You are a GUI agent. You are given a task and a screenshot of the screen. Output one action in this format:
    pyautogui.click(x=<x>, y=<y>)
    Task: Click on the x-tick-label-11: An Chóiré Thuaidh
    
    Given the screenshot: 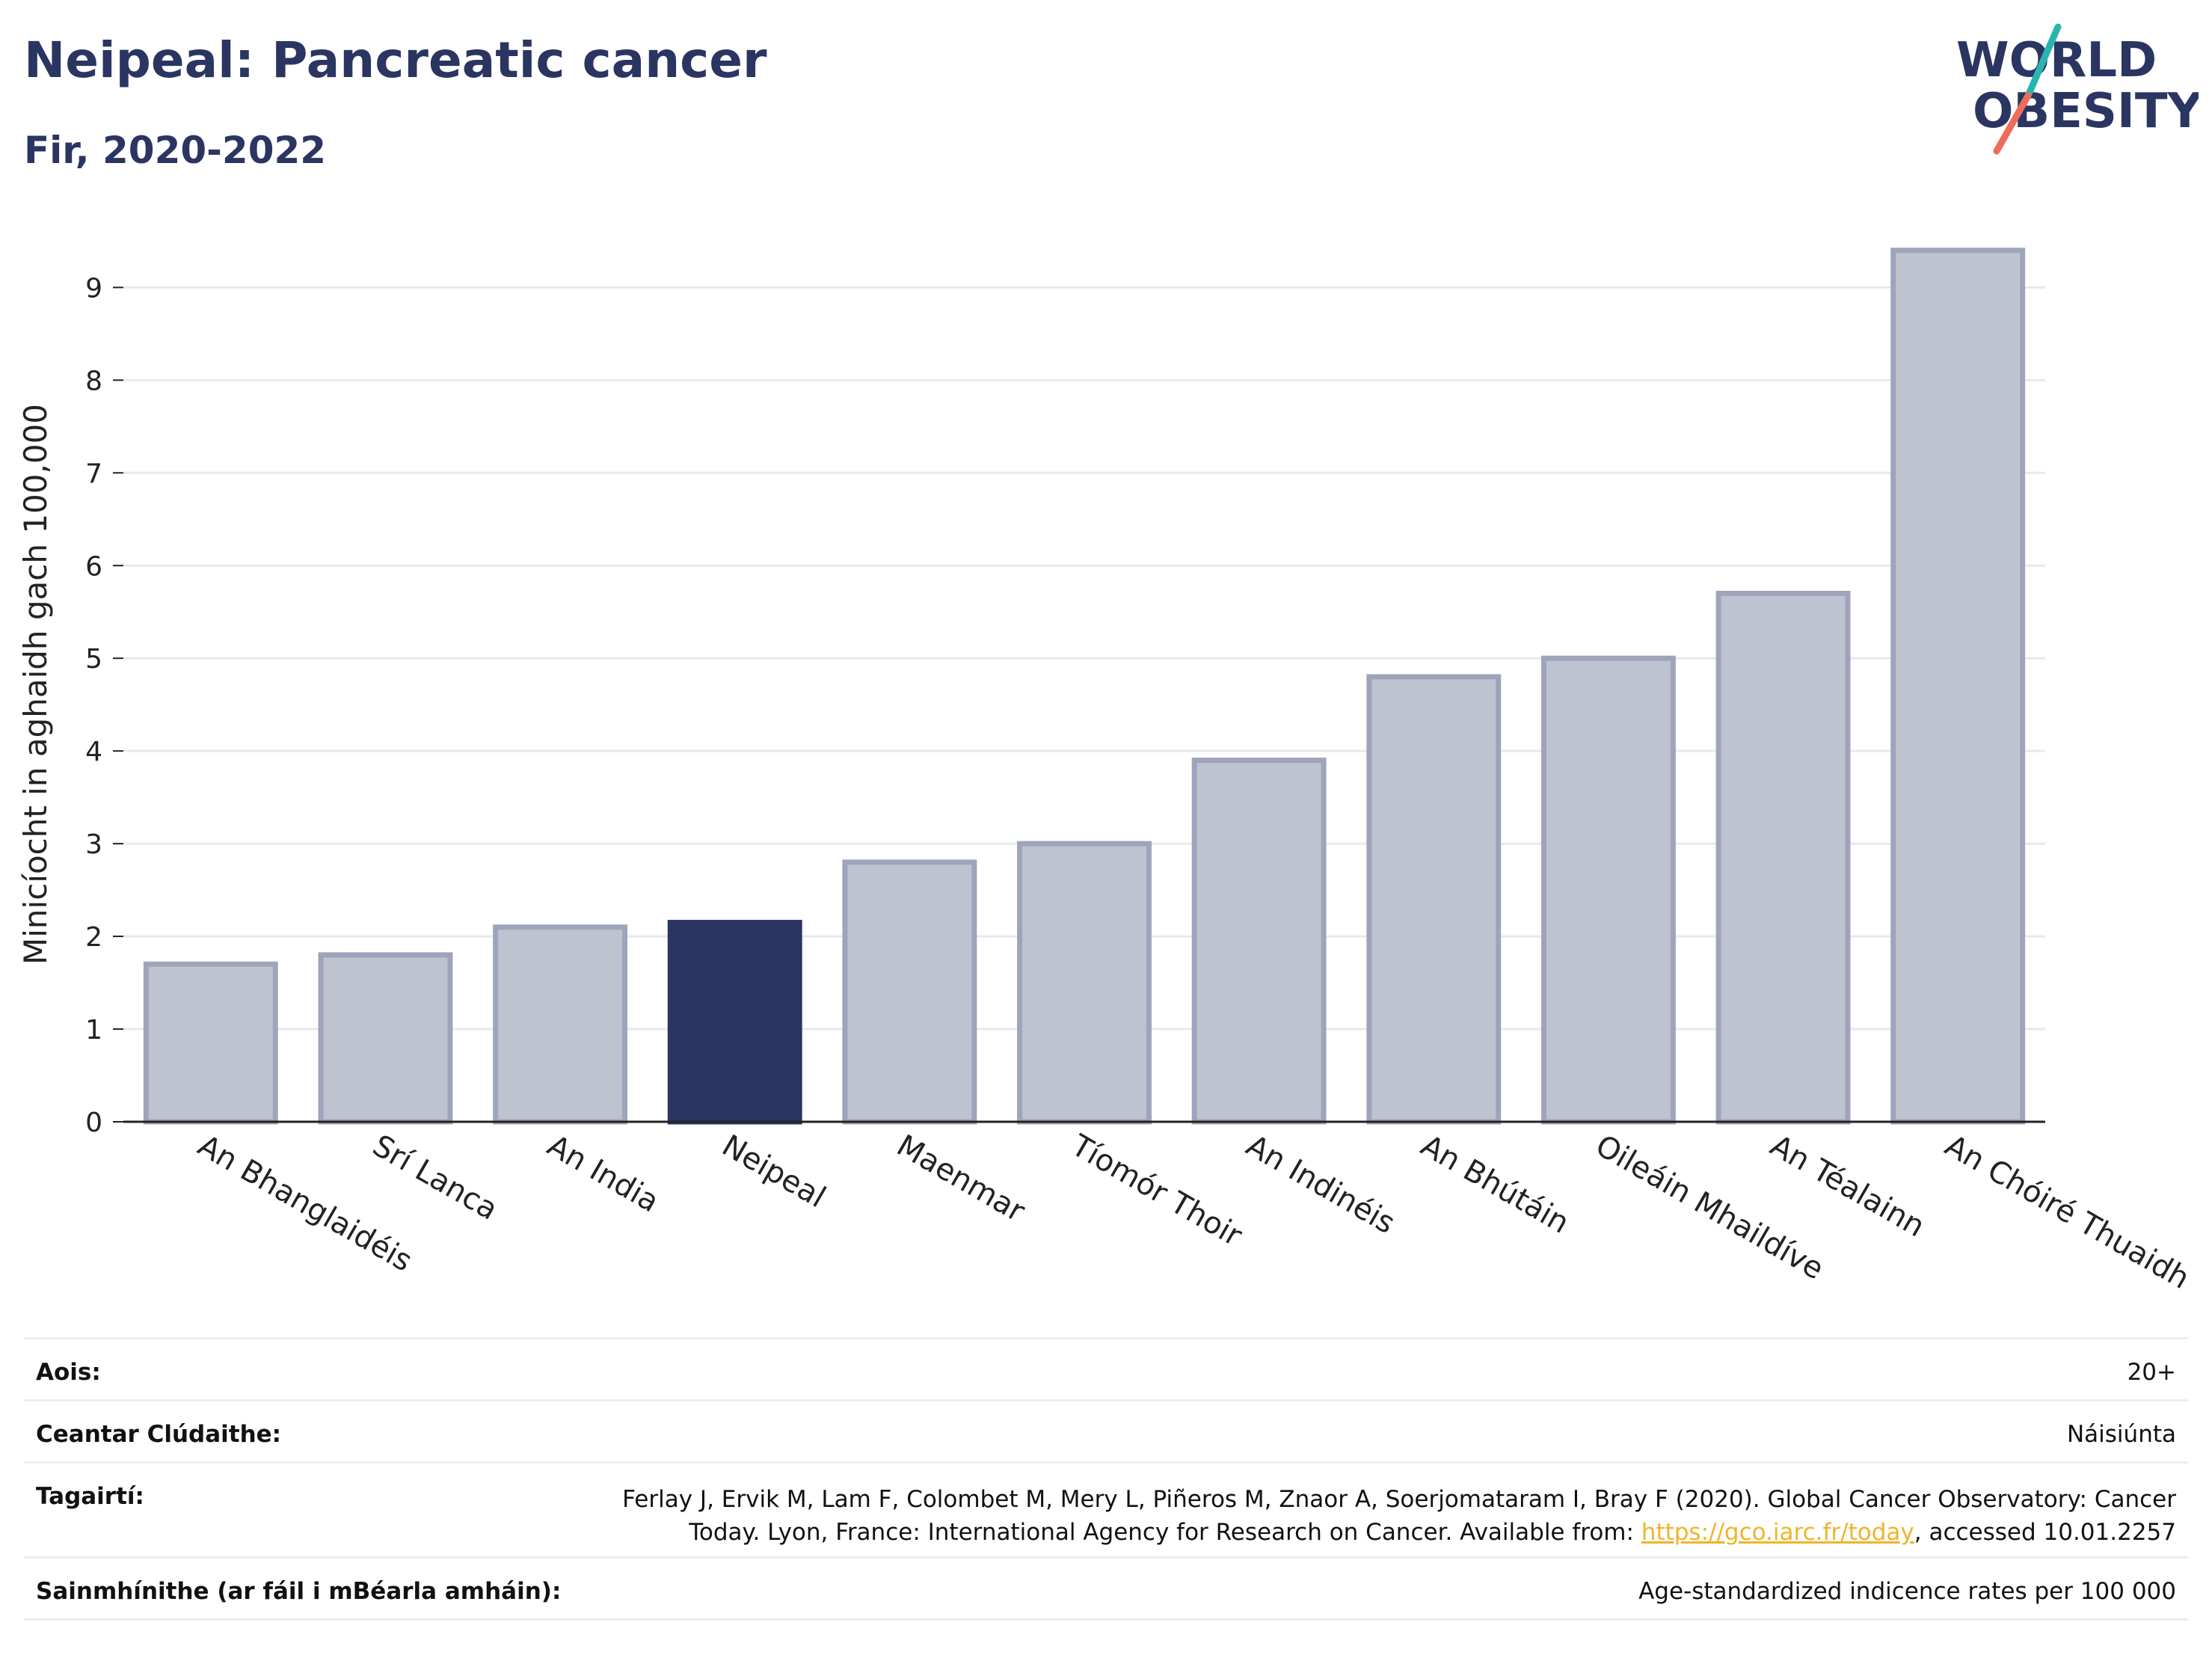 What is the action you would take?
    pyautogui.click(x=2067, y=1212)
    